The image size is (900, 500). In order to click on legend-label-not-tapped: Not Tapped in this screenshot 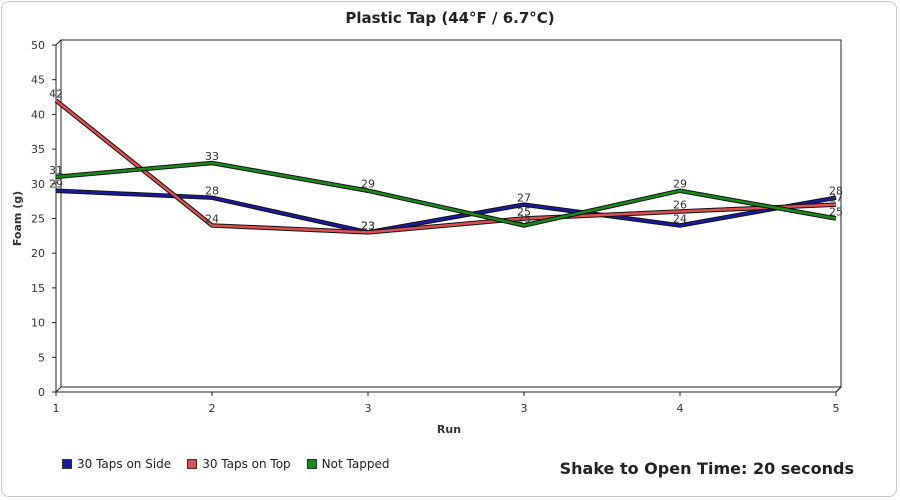, I will do `click(355, 464)`.